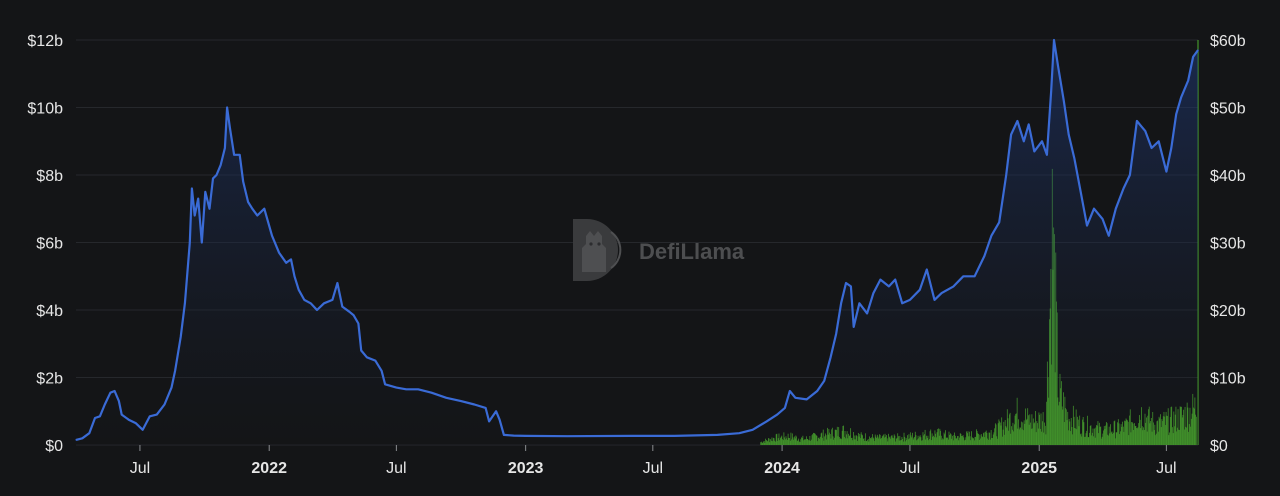  Describe the element at coordinates (782, 468) in the screenshot. I see `x-tick-label-5: 2024` at that location.